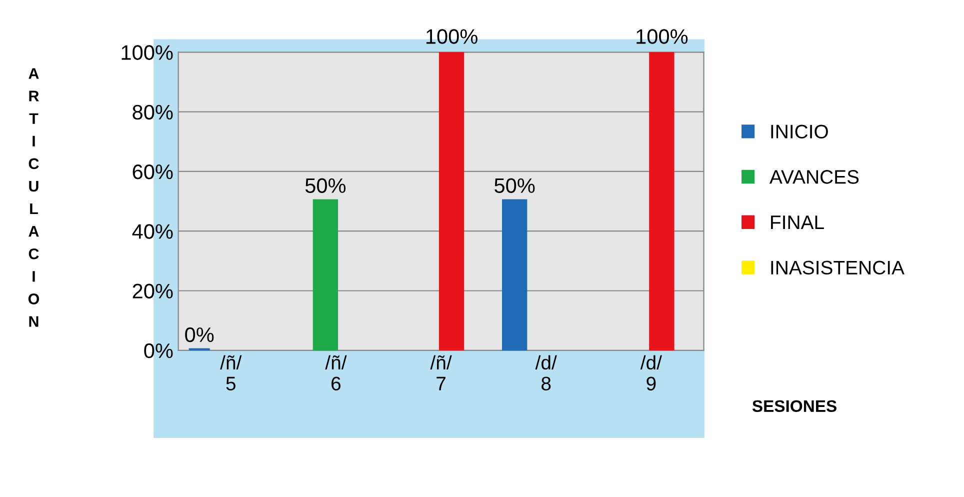  I want to click on y-tick-label: 0%, so click(158, 350).